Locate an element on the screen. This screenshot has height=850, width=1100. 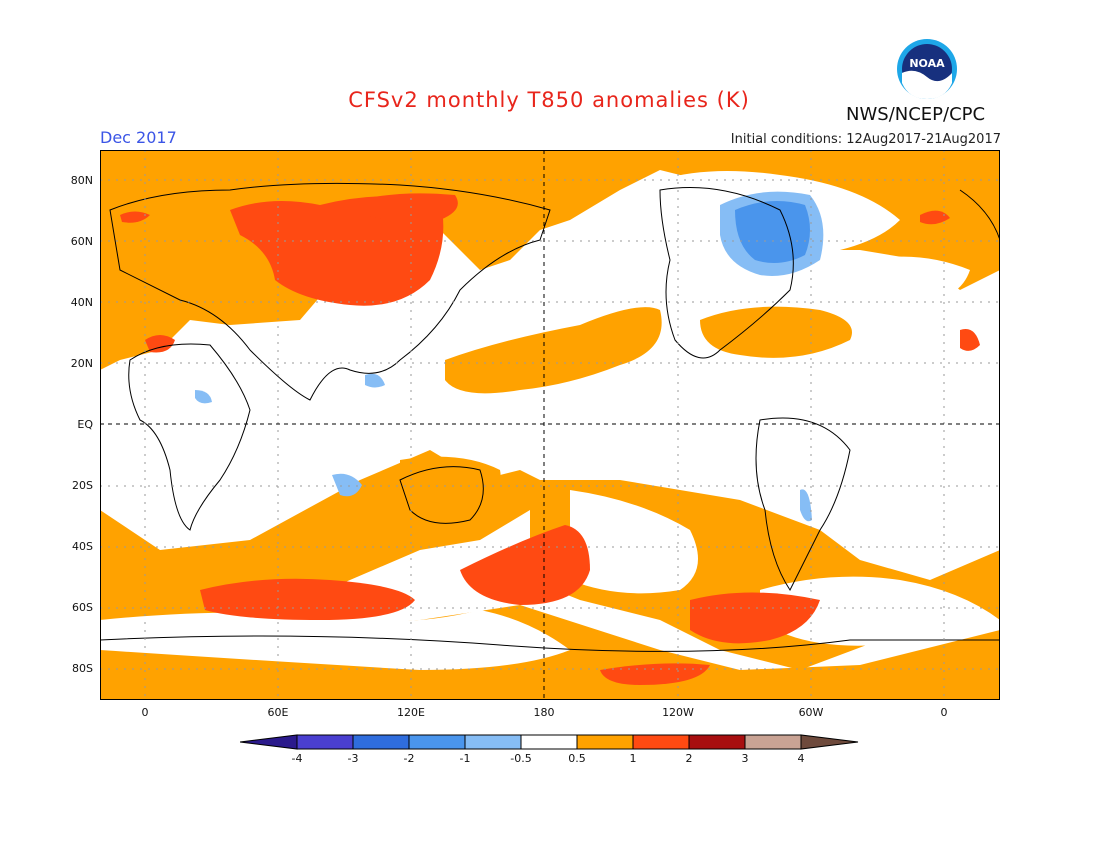
lat-label: 40S is located at coordinates (82, 546).